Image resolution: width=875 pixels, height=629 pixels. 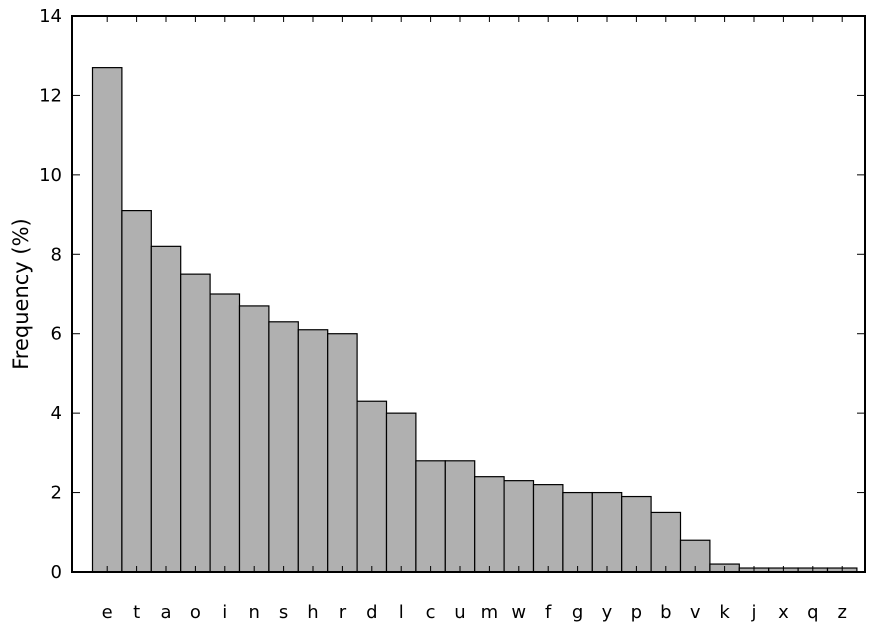 I want to click on bar-b, so click(x=666, y=542).